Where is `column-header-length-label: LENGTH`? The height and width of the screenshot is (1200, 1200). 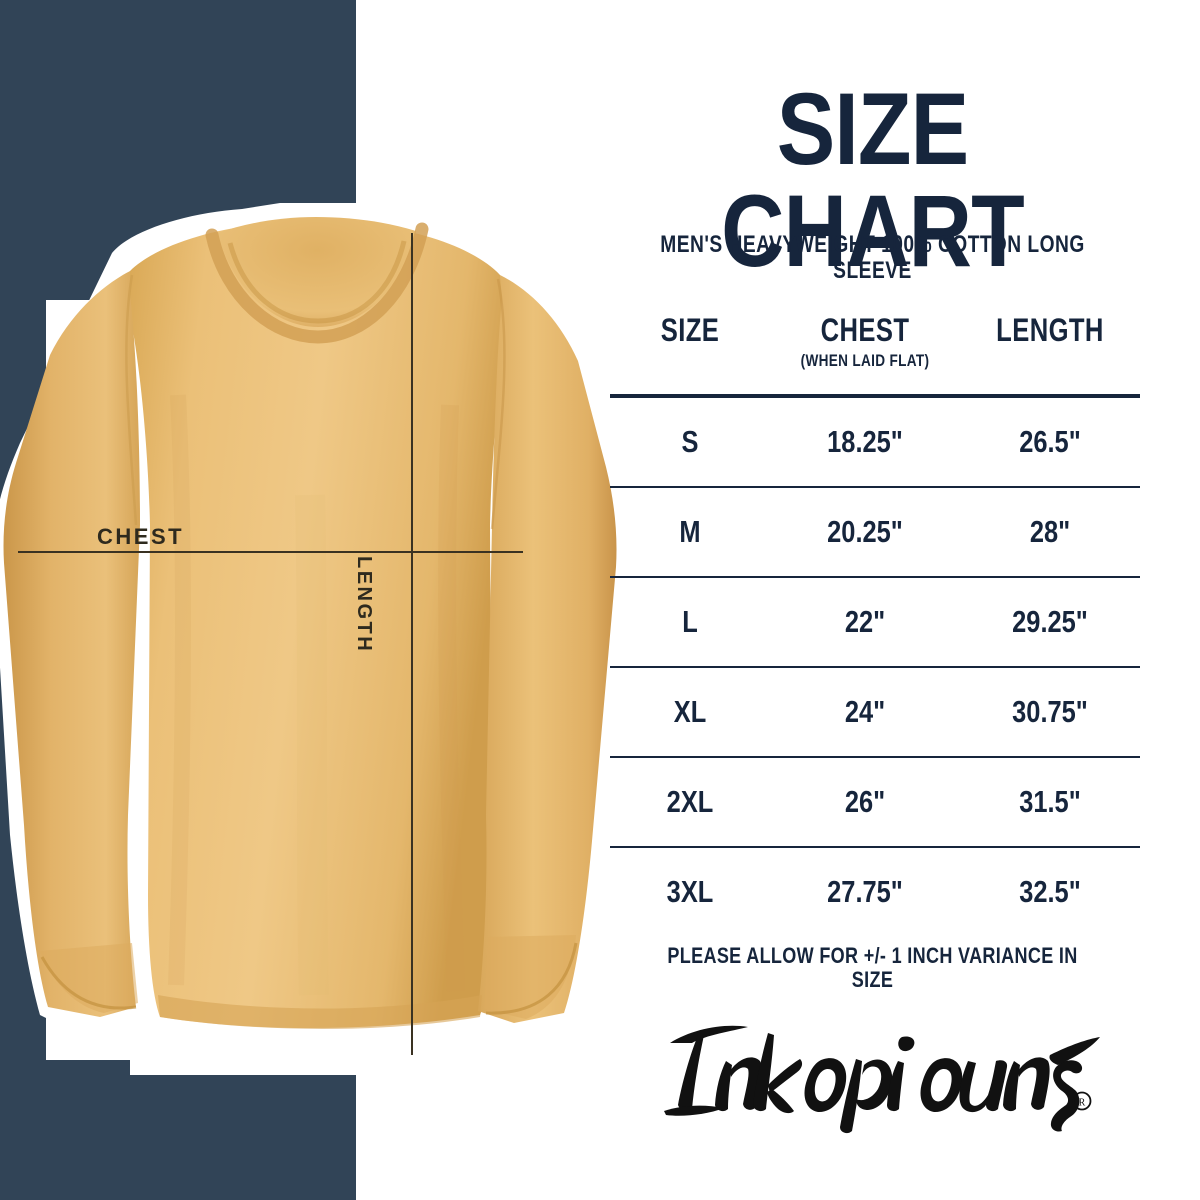
column-header-length-label: LENGTH is located at coordinates (1050, 330).